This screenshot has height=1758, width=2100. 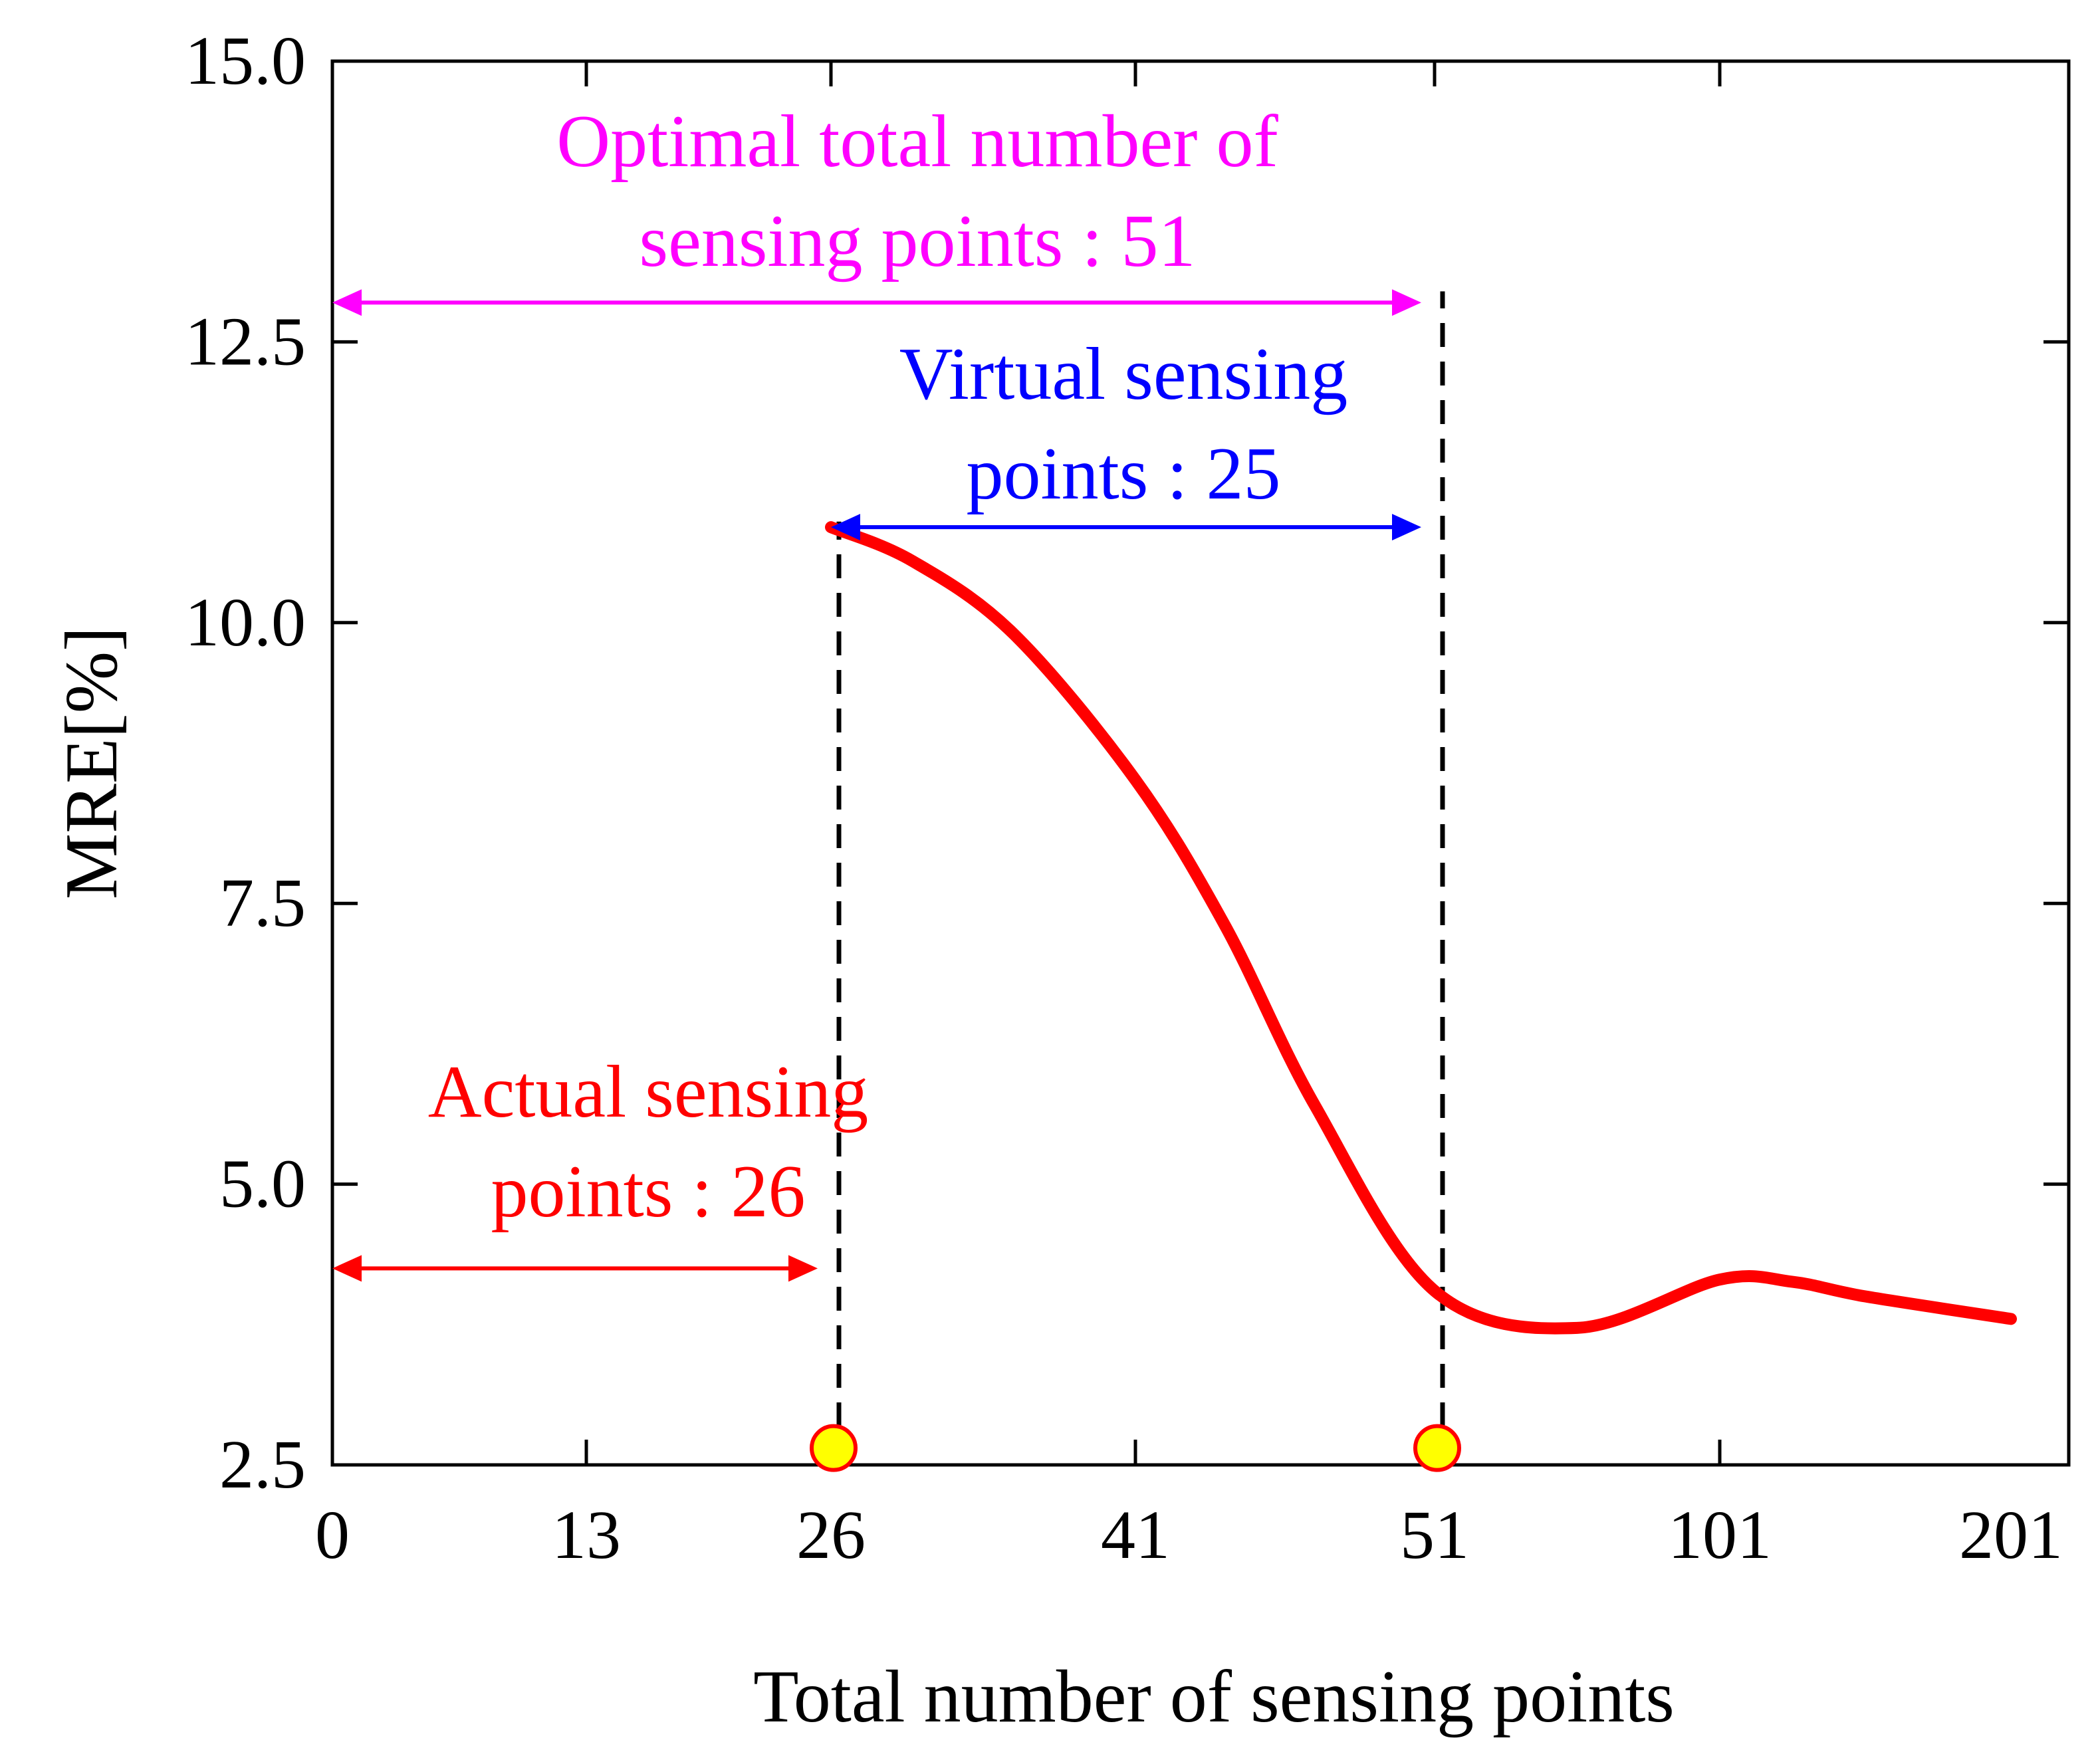 I want to click on x-tick-label: 41, so click(x=1135, y=1535).